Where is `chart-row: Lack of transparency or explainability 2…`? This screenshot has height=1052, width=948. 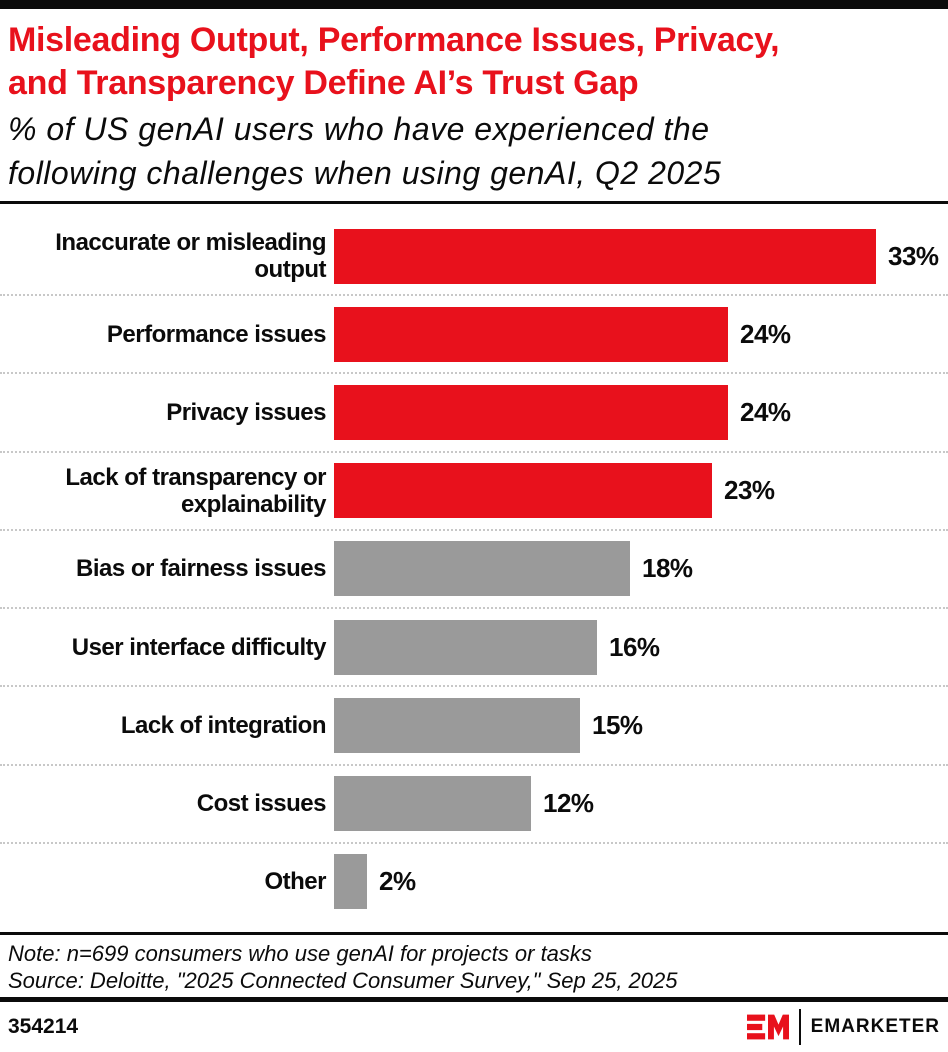 chart-row: Lack of transparency or explainability 2… is located at coordinates (474, 492).